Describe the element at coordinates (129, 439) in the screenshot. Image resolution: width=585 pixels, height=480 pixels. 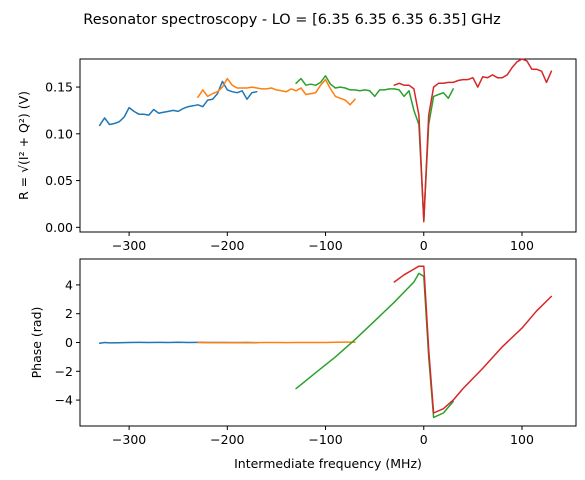
I see `phase-x-tick-label: −300` at that location.